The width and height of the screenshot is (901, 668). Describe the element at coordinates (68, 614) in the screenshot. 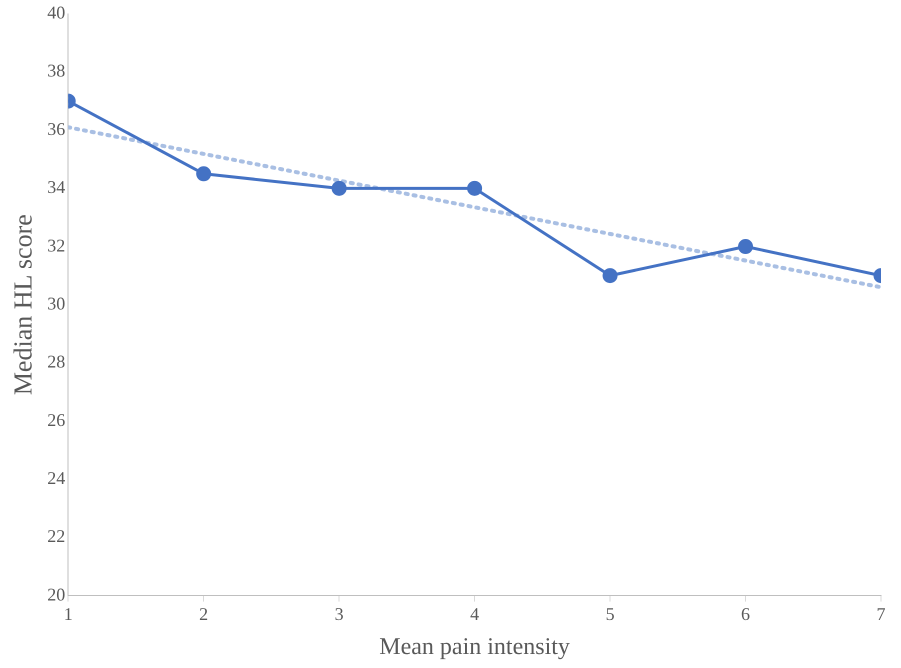

I see `x-tick-label: 1` at that location.